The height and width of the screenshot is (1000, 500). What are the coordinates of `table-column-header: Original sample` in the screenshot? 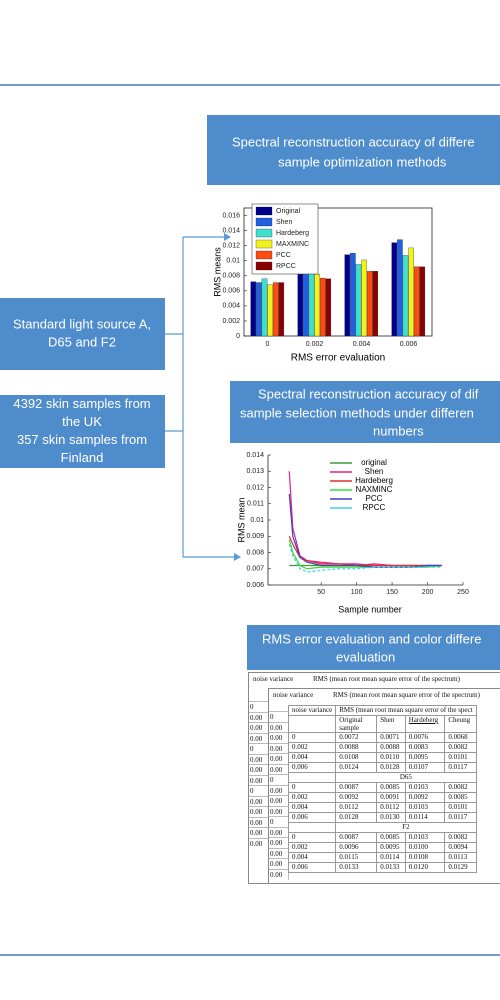 It's located at (356, 724).